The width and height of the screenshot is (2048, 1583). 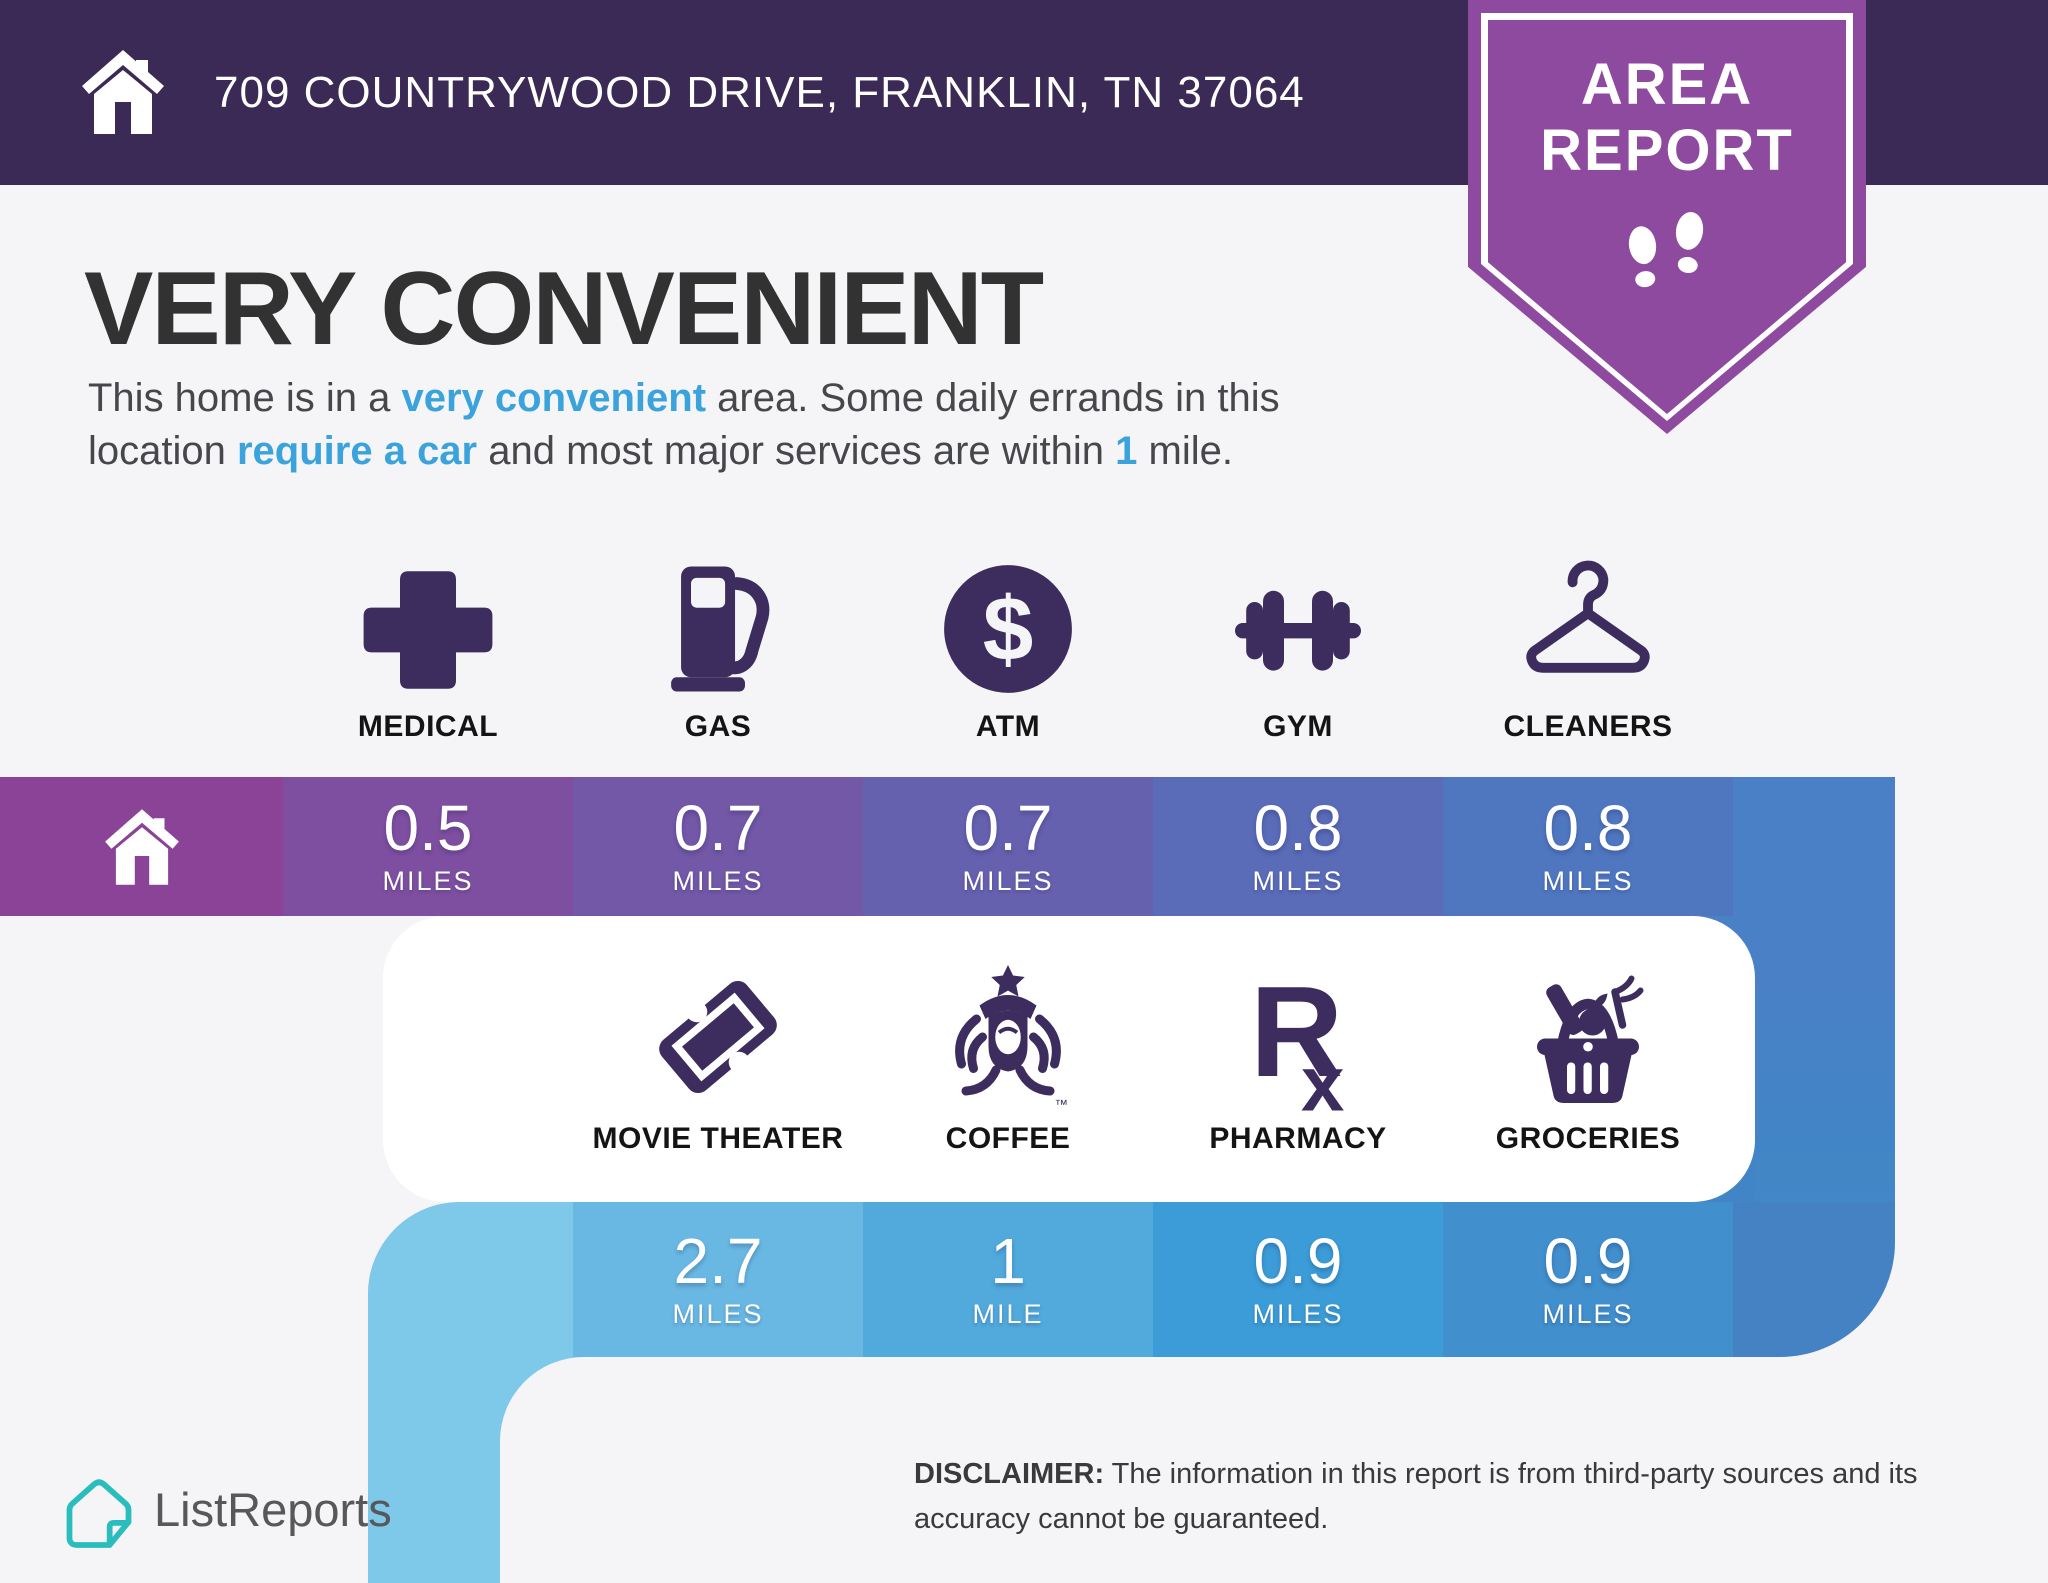 I want to click on area-report-badge: AREA REPORT, so click(x=1667, y=217).